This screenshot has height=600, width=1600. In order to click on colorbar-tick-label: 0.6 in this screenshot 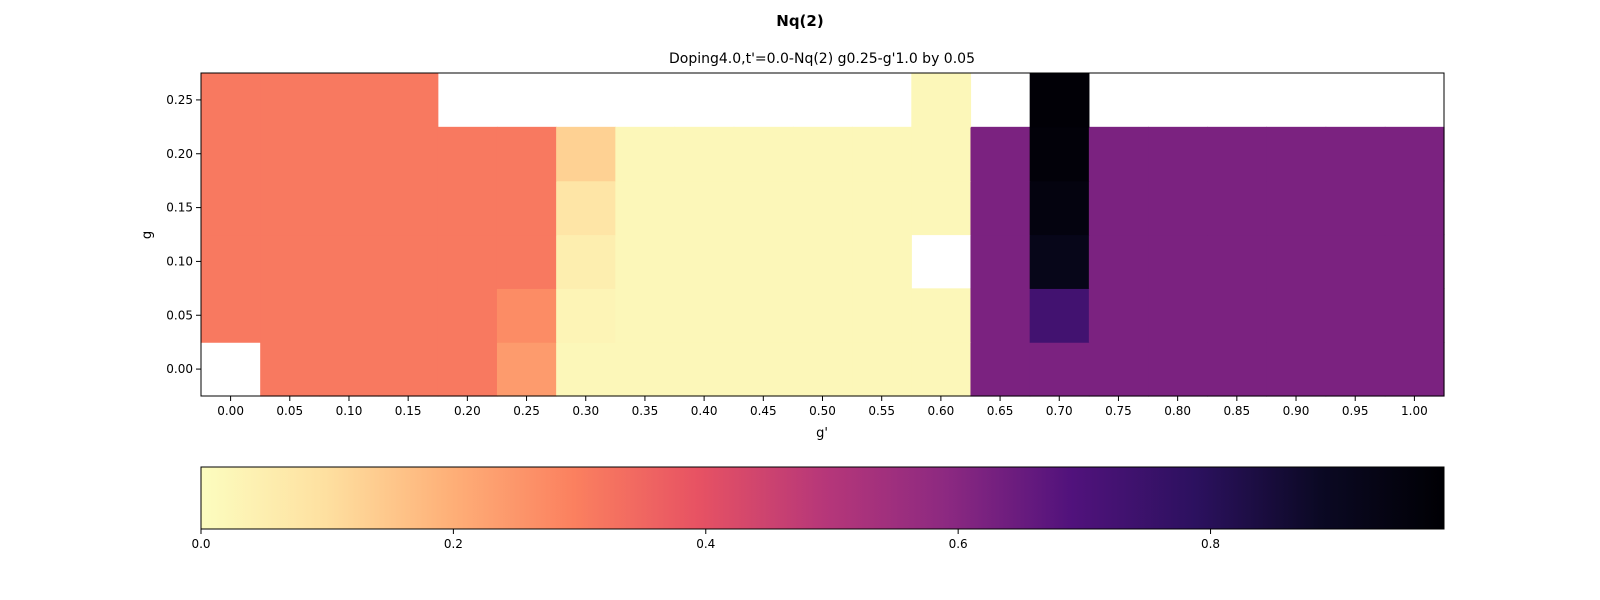, I will do `click(958, 544)`.